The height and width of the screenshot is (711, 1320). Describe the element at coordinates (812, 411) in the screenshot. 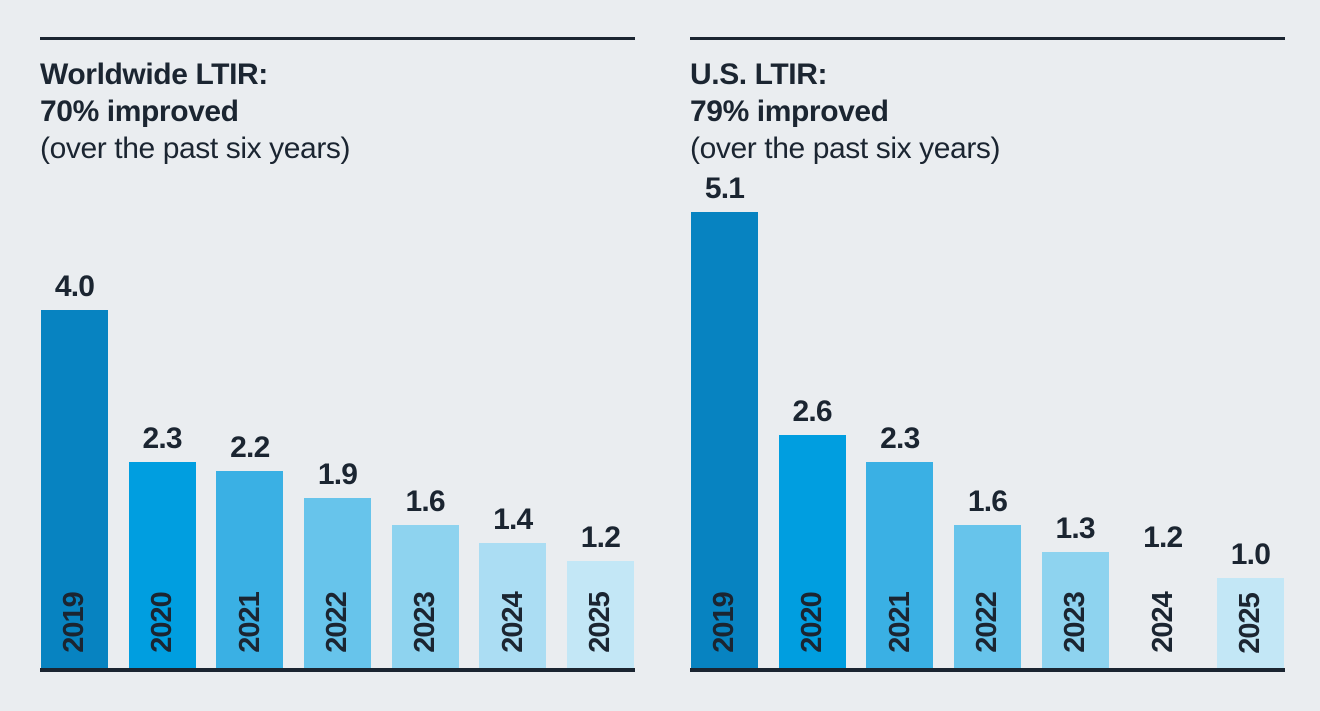

I see `bar-value-label: 2.6` at that location.